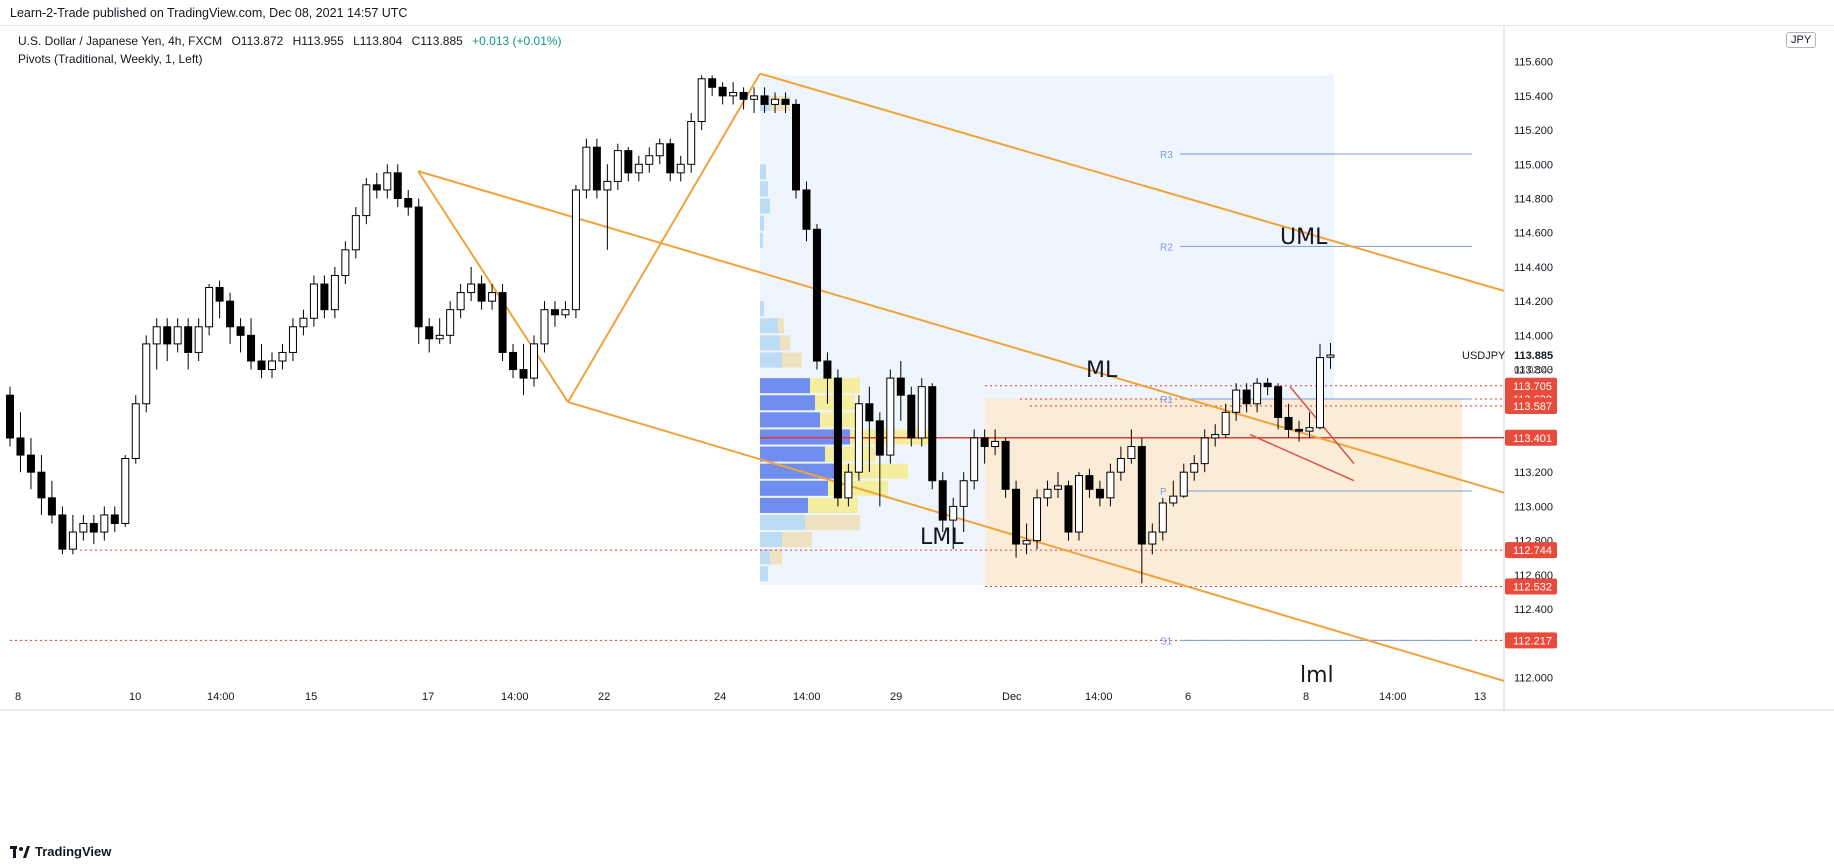  I want to click on price-tag-label: 113.587, so click(1532, 407).